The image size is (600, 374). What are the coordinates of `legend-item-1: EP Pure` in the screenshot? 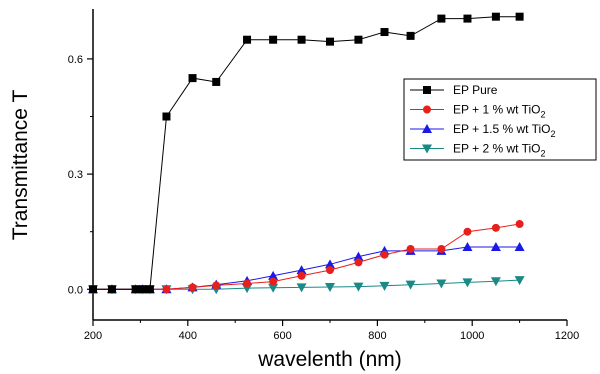 It's located at (454, 90).